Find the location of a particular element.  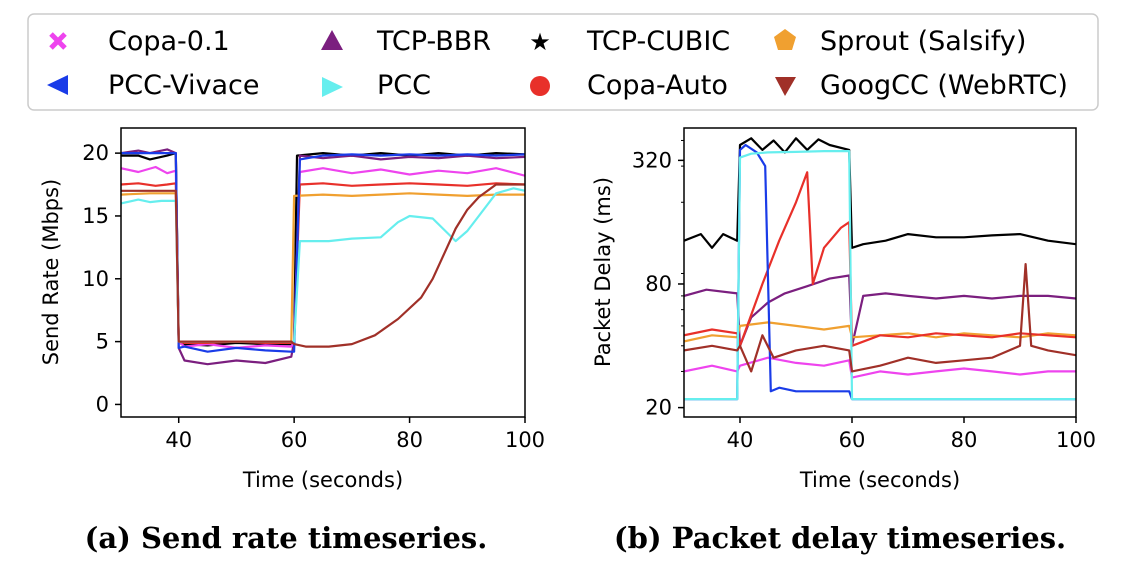

packet-delay-y-tick-label: 80 is located at coordinates (658, 284).